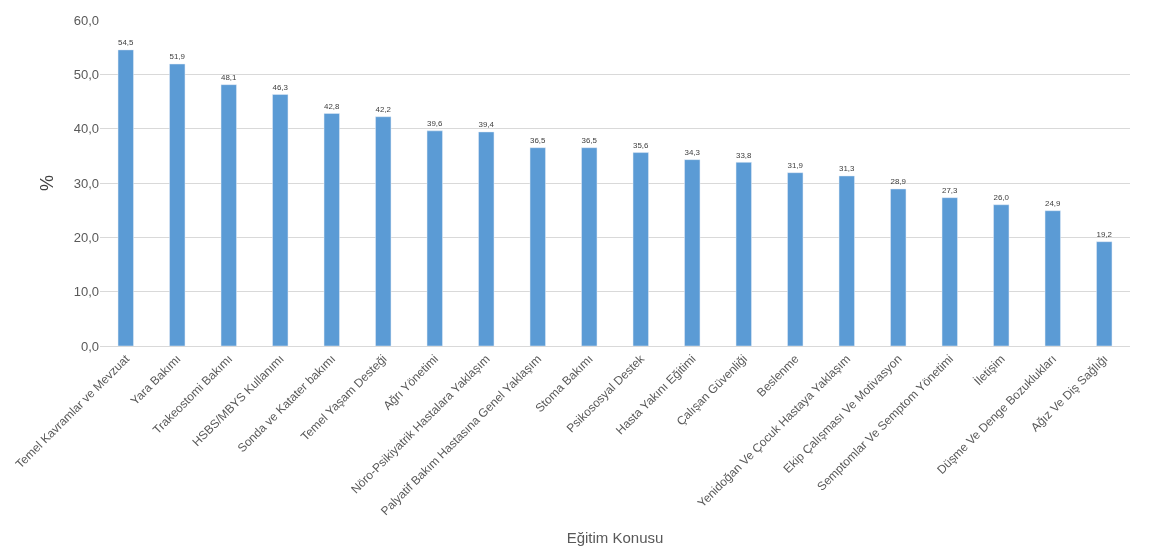  Describe the element at coordinates (89, 346) in the screenshot. I see `y-tick-label: 0,0` at that location.